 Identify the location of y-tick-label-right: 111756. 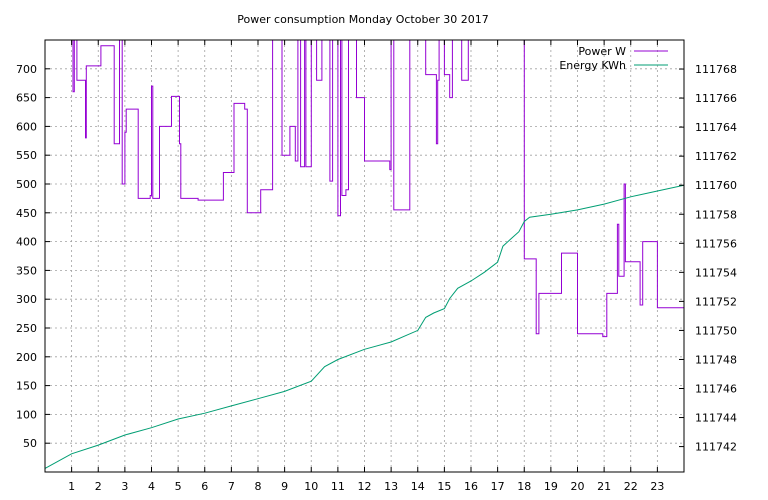
(716, 243).